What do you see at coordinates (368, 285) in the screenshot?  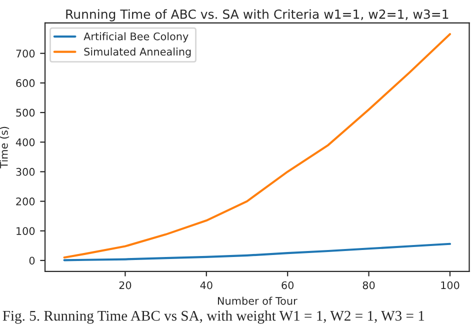 I see `x-tick-label: 80` at bounding box center [368, 285].